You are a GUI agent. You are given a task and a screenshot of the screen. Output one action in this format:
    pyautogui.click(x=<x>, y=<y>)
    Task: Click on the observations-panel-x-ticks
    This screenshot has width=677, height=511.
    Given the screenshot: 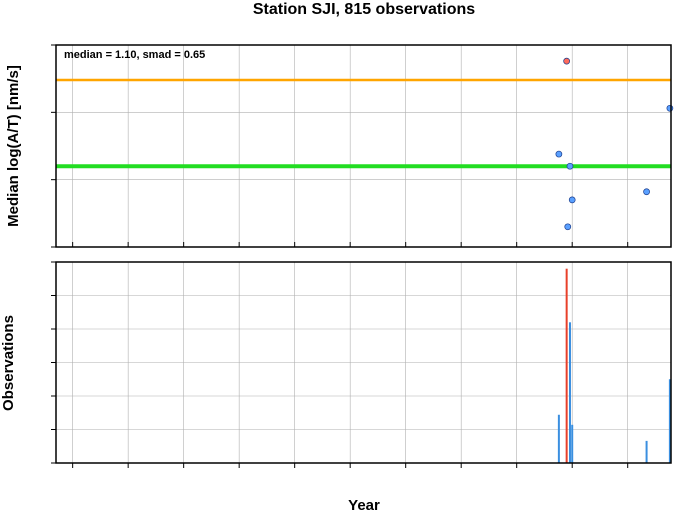 What is the action you would take?
    pyautogui.click(x=350, y=465)
    